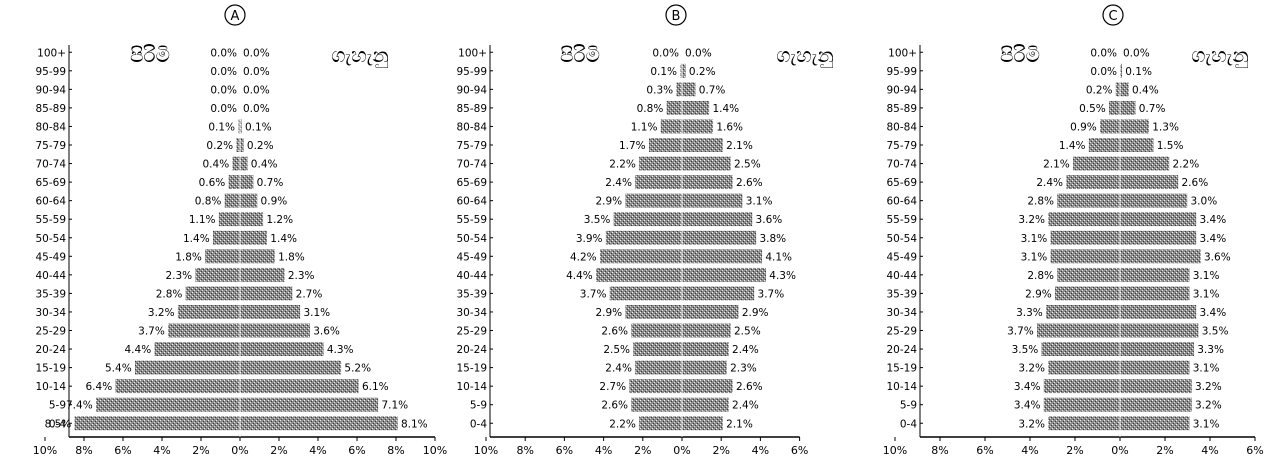 The image size is (1269, 465). Describe the element at coordinates (745, 350) in the screenshot. I see `female-value-label: 2.4%` at that location.